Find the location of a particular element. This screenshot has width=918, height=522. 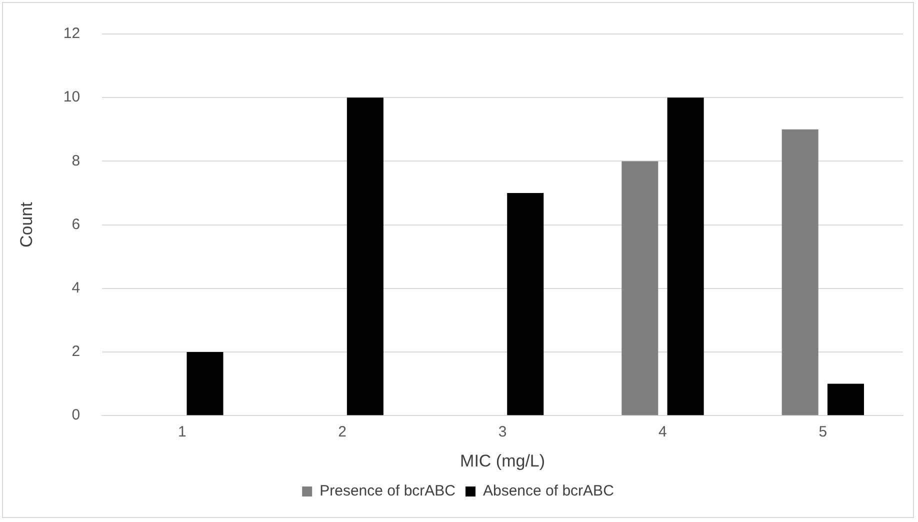

y-tick-label: 2 is located at coordinates (76, 351).